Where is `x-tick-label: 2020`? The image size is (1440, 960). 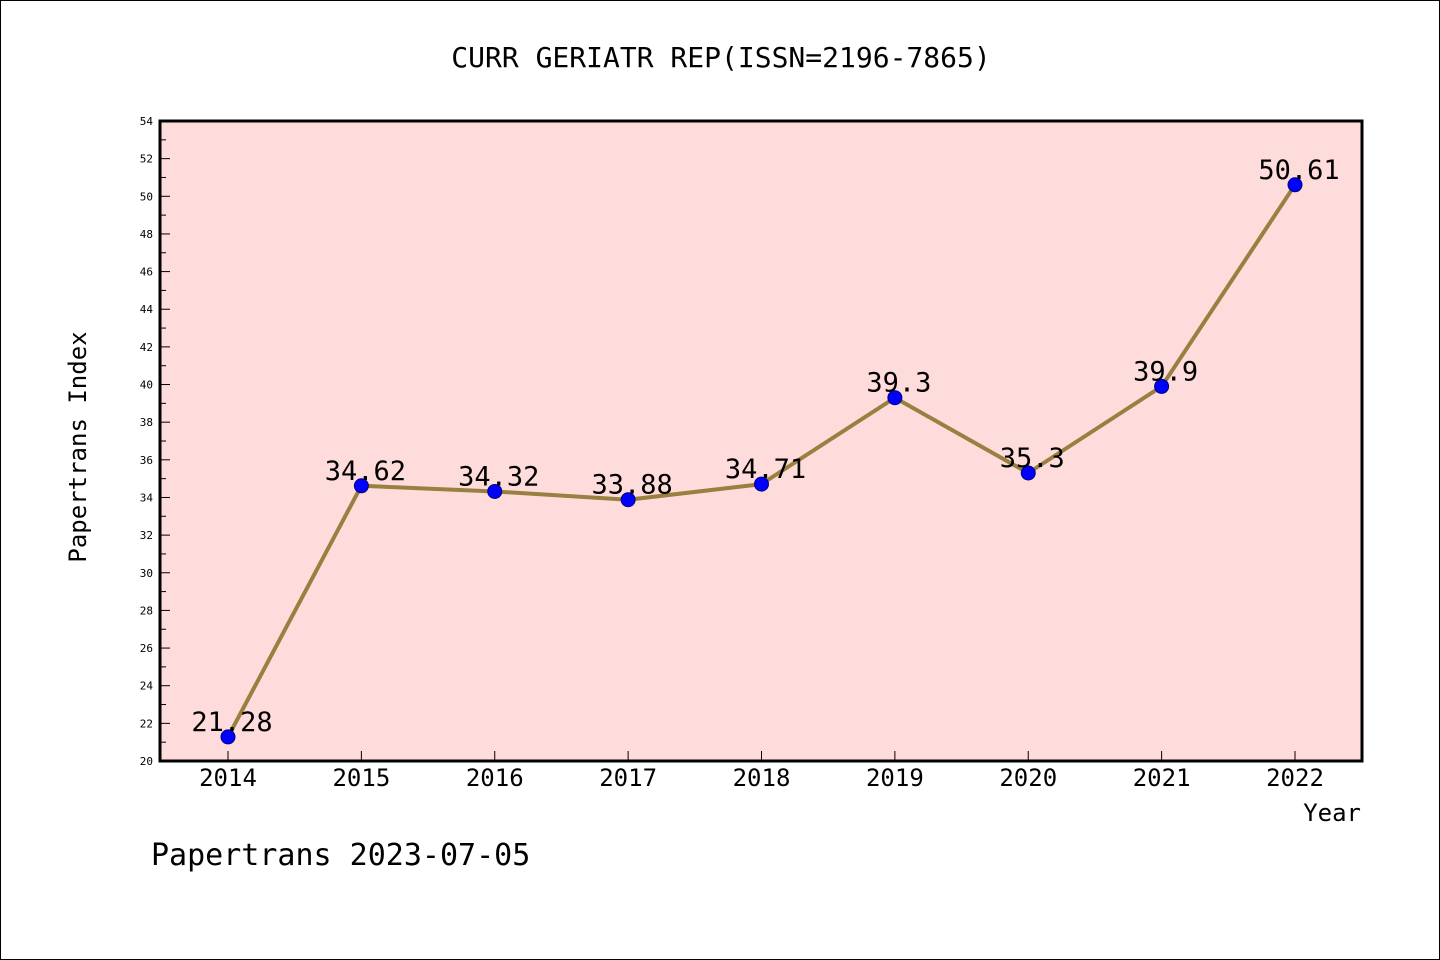
x-tick-label: 2020 is located at coordinates (1028, 778).